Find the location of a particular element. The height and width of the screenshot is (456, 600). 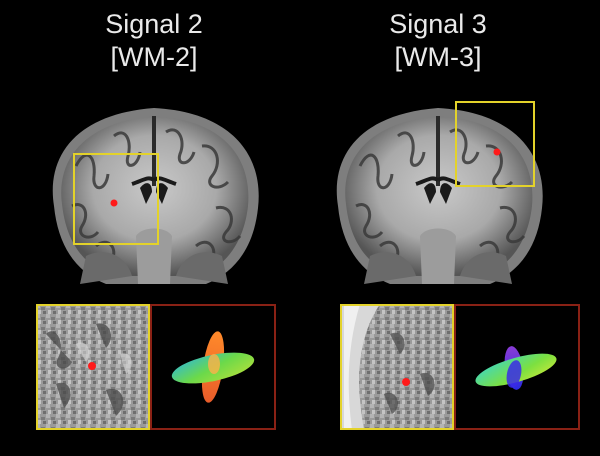

panel-1-title: Signal 2 [WM-2] is located at coordinates (154, 41).